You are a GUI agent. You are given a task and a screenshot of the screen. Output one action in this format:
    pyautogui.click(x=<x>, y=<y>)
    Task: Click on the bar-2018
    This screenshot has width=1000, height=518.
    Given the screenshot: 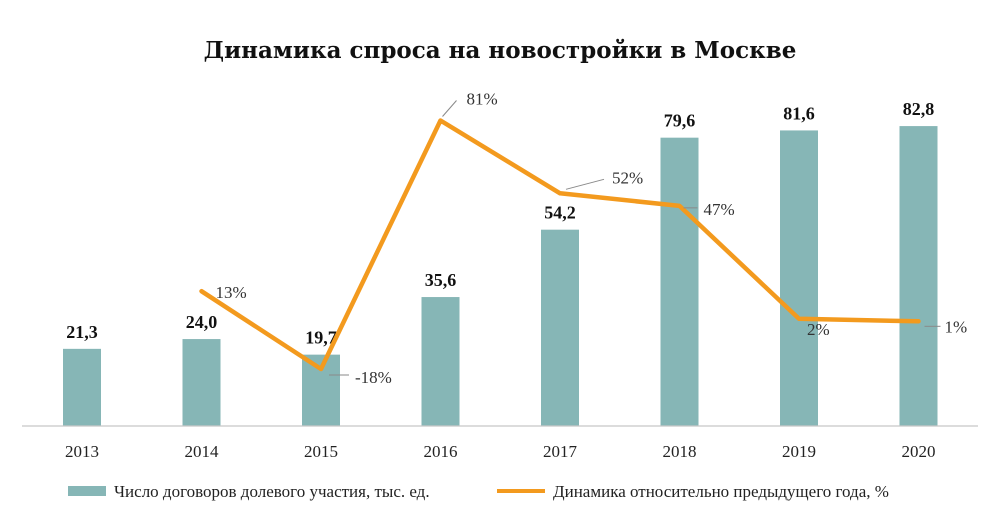 What is the action you would take?
    pyautogui.click(x=679, y=281)
    